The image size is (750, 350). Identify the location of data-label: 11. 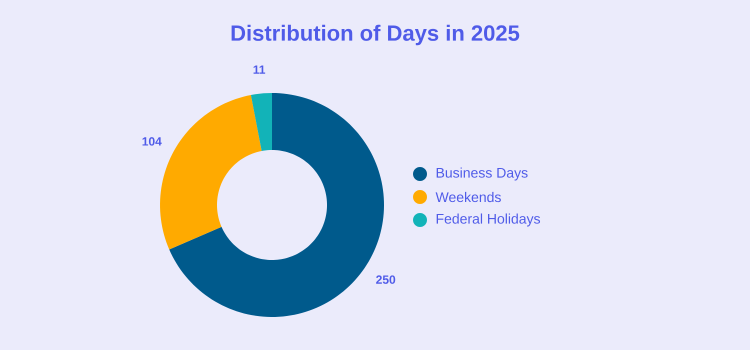
(260, 69).